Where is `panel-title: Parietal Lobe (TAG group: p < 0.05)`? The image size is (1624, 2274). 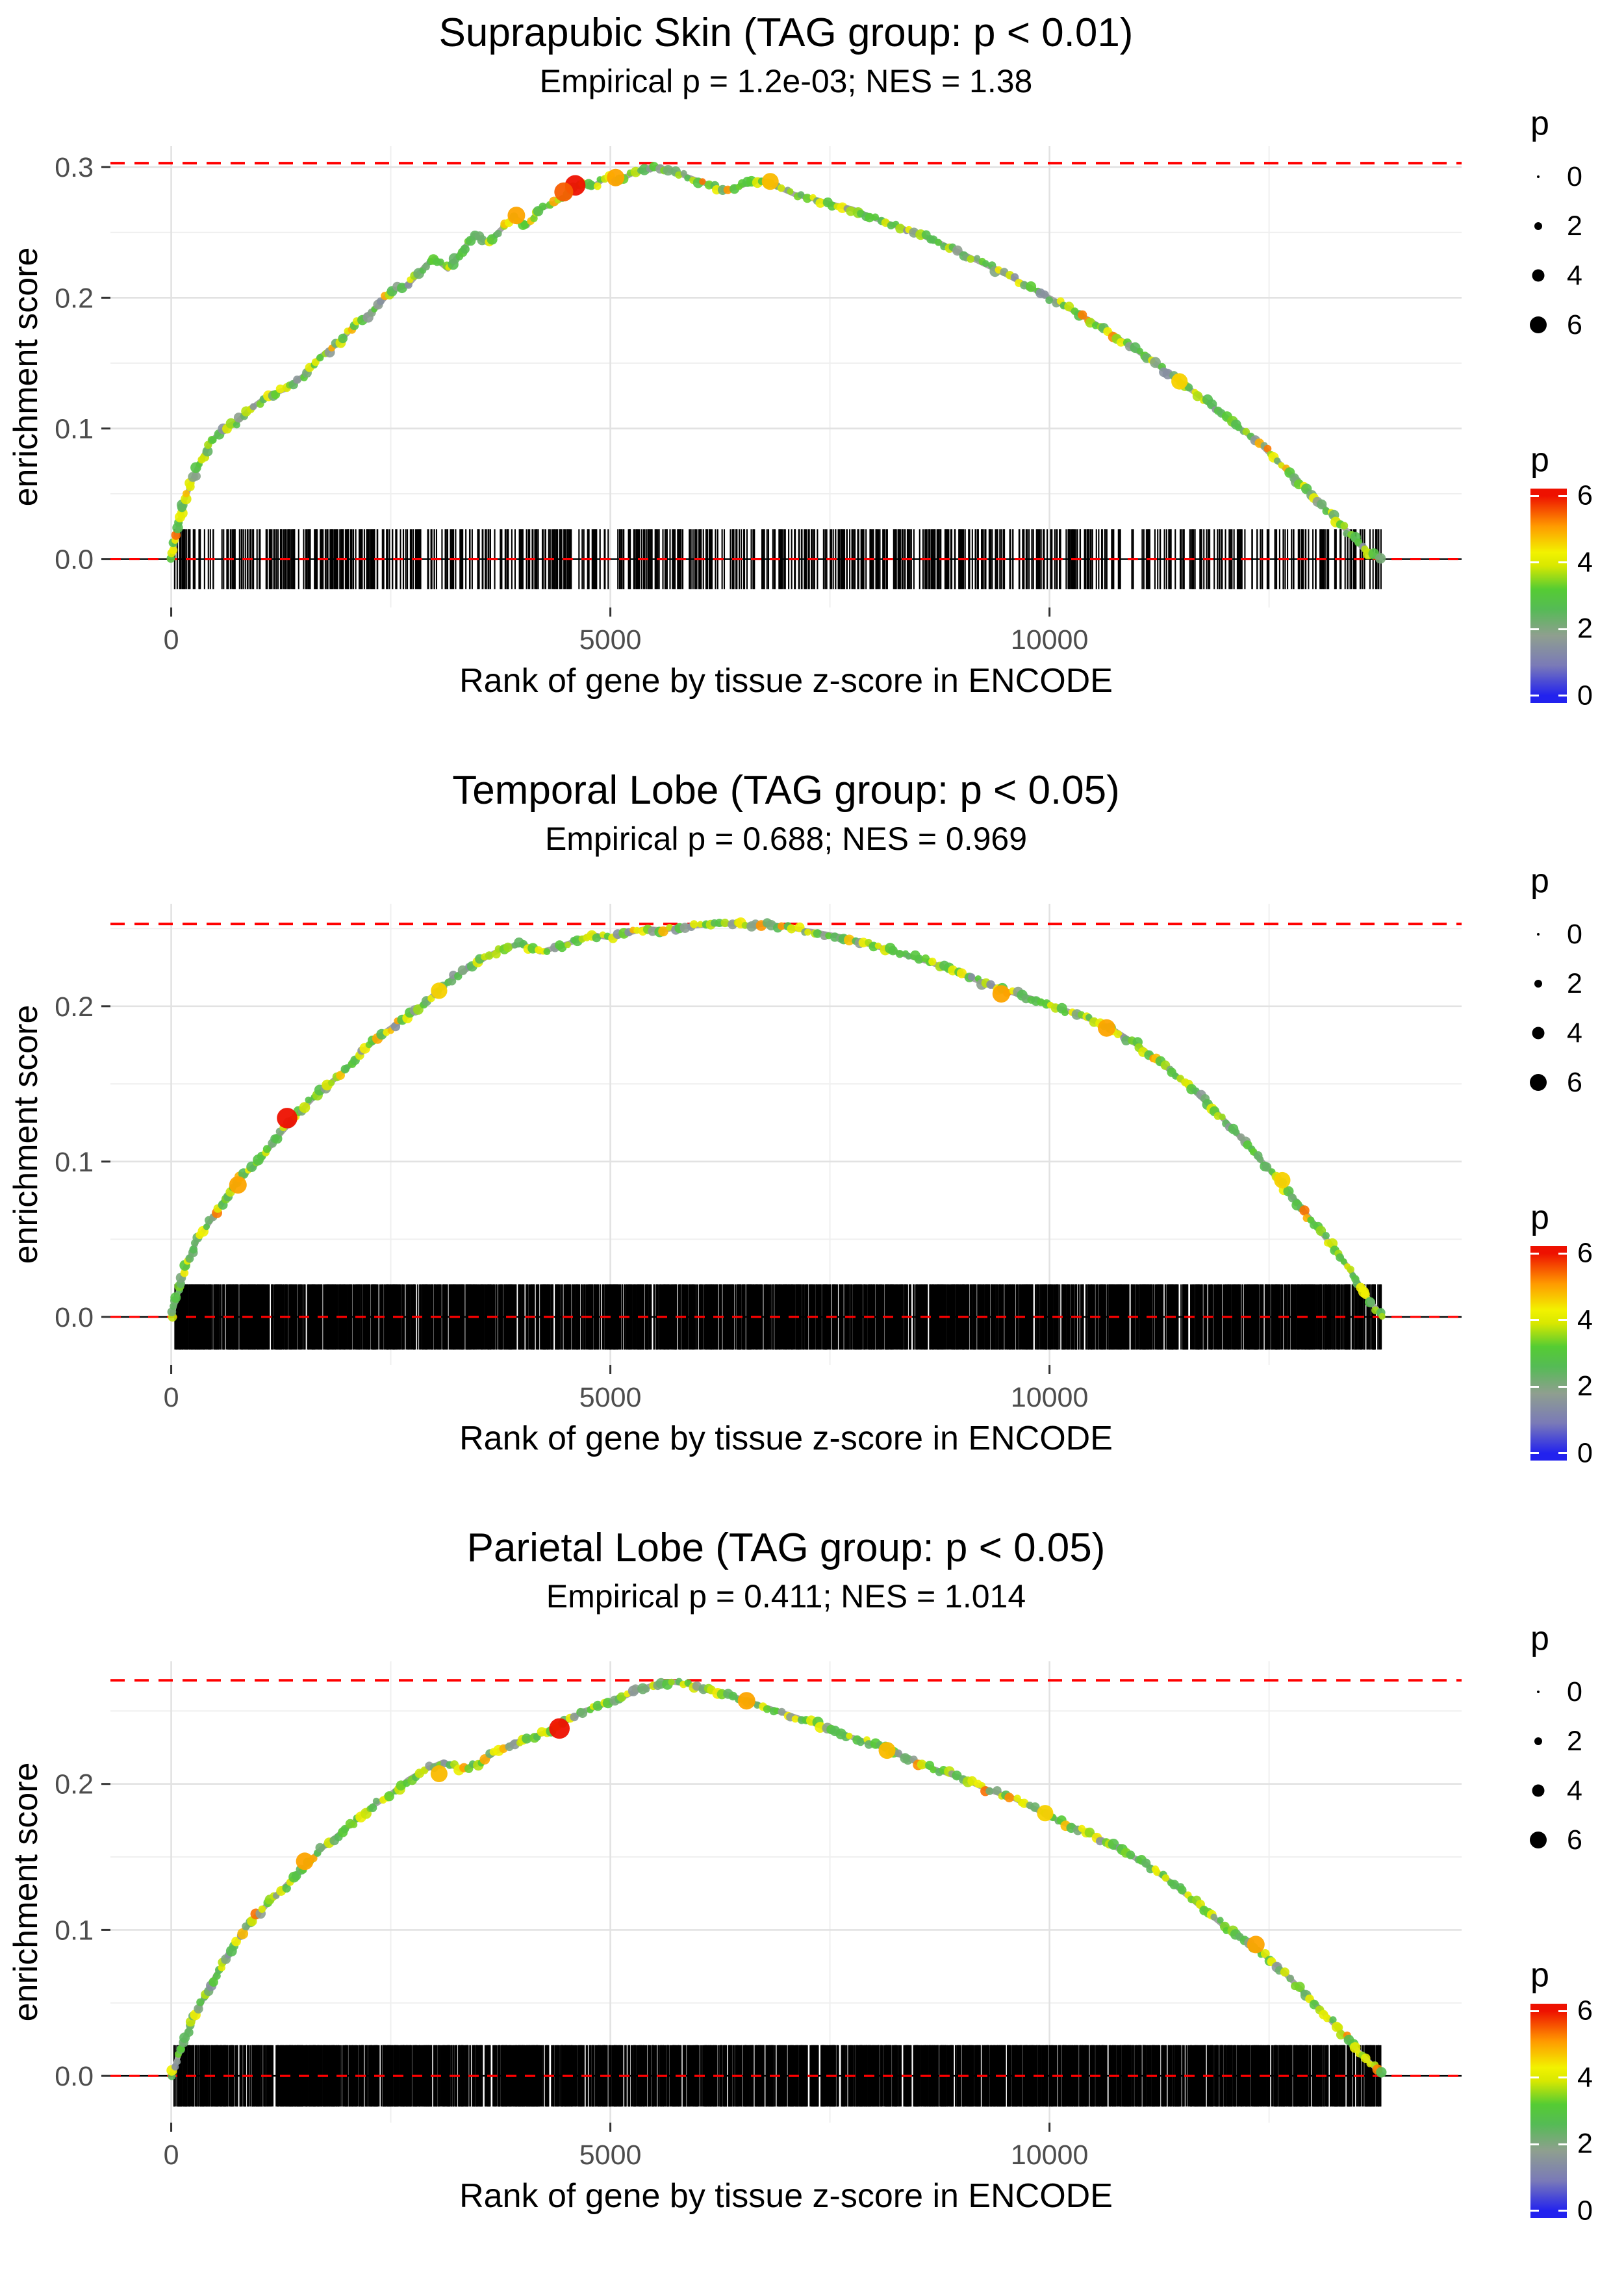
panel-title: Parietal Lobe (TAG group: p < 0.05) is located at coordinates (786, 1548).